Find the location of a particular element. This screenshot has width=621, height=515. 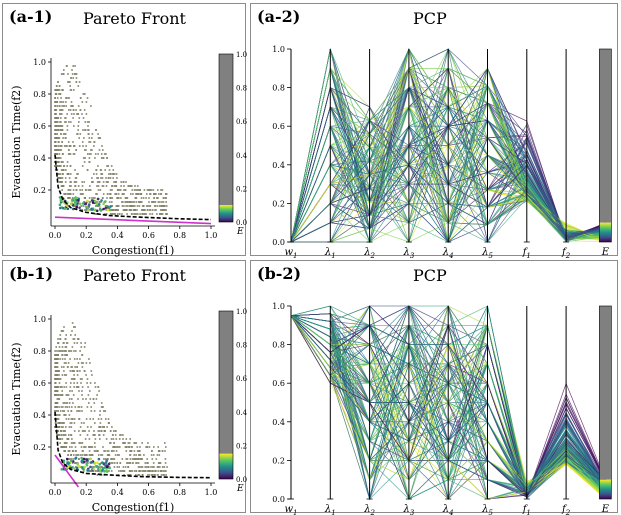

colorbar-tick-label: 1.0 is located at coordinates (241, 55).